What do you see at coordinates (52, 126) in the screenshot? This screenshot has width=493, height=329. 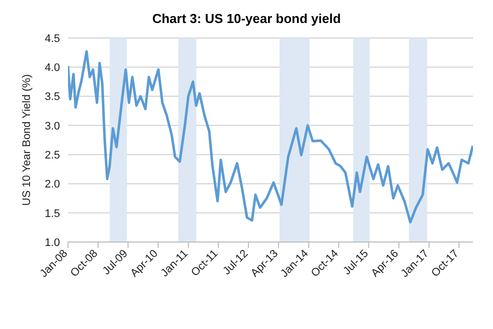 I see `y-tick-label: 3.0` at bounding box center [52, 126].